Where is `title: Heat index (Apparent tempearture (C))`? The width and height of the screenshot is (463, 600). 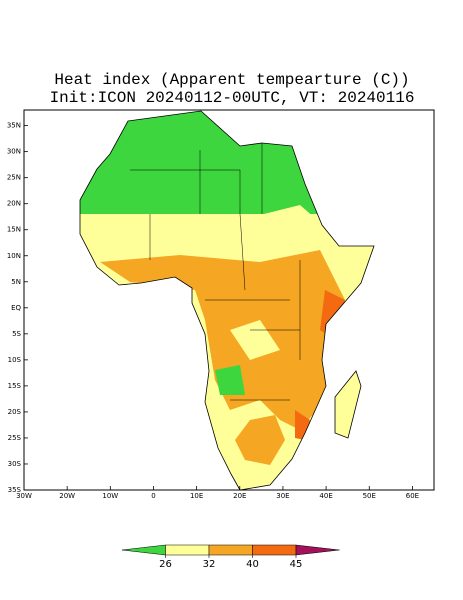 title: Heat index (Apparent tempearture (C)) is located at coordinates (231, 80).